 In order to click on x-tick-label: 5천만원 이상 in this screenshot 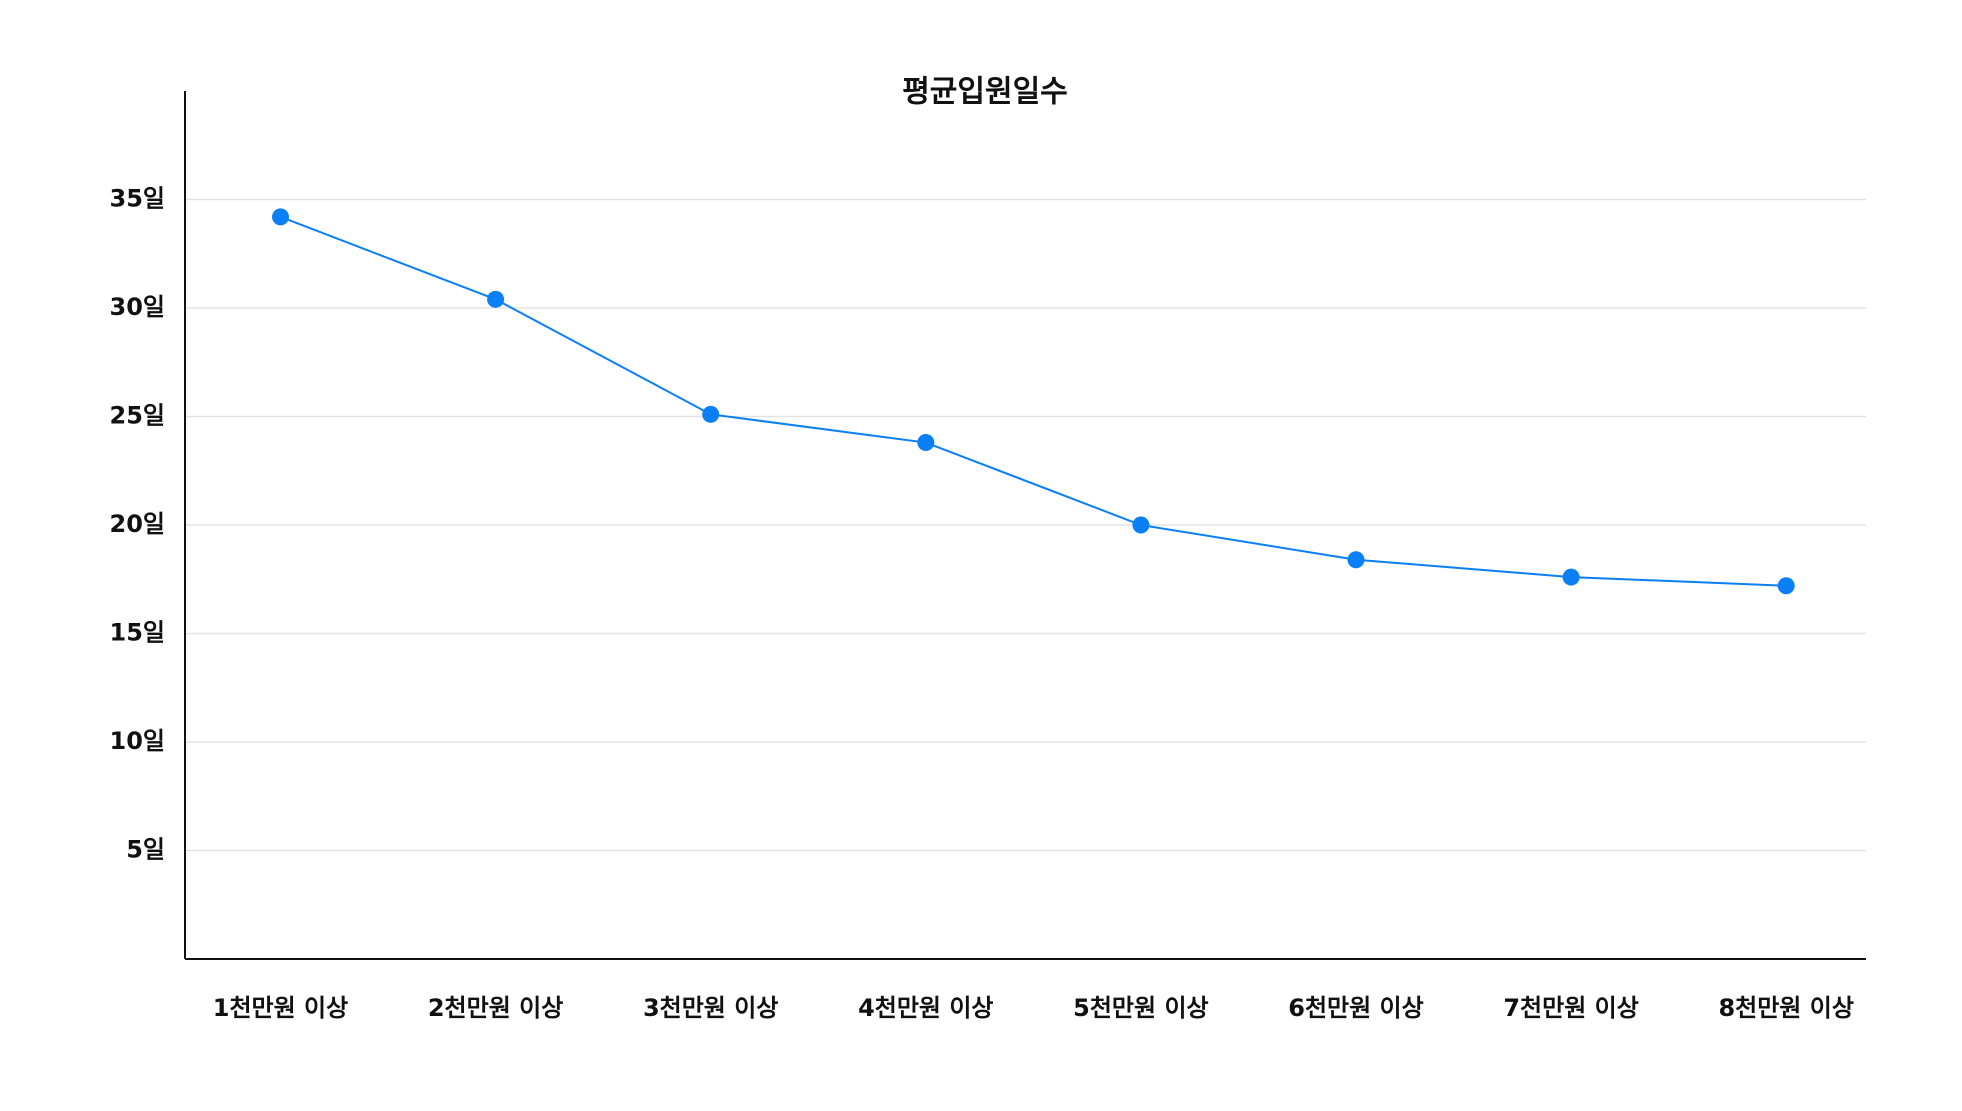, I will do `click(1140, 1008)`.